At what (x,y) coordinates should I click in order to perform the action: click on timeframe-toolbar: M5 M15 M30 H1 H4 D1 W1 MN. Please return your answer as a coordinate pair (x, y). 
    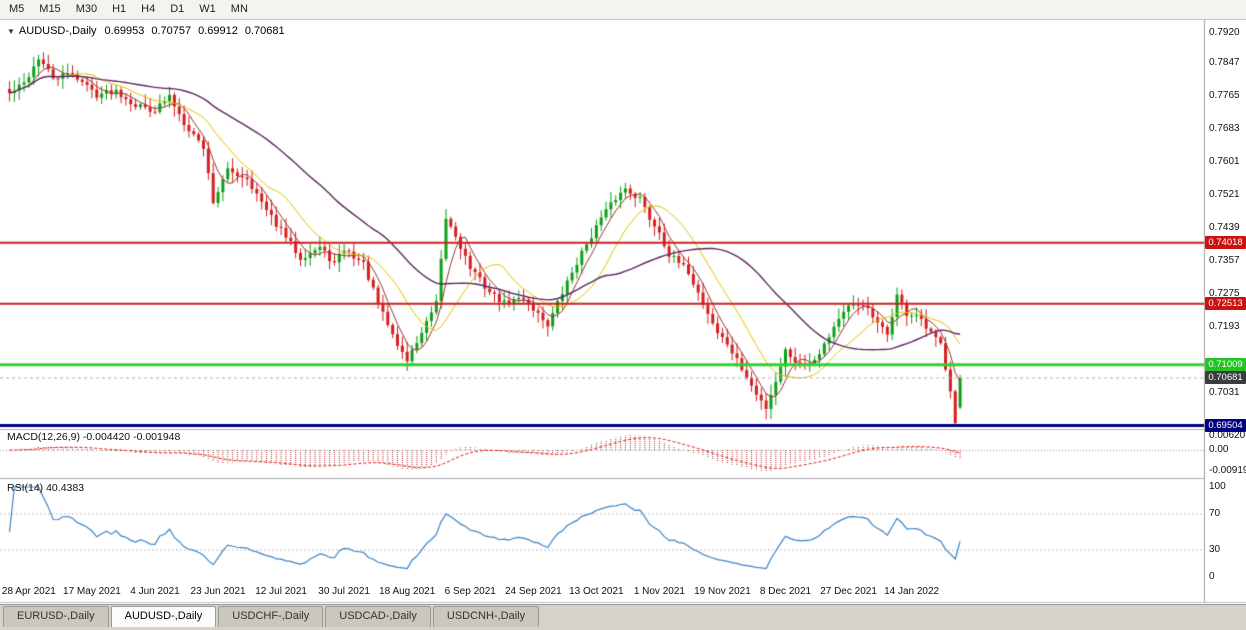
    Looking at the image, I should click on (623, 10).